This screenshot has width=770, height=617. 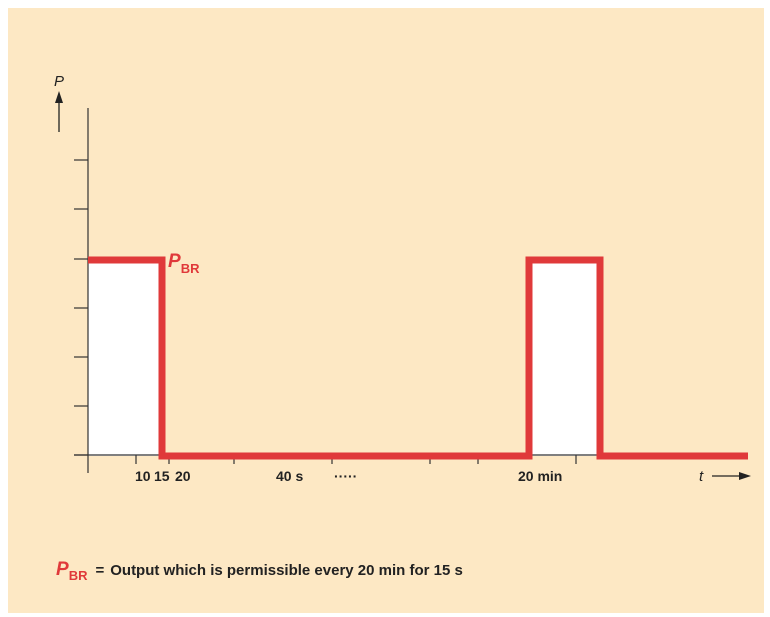 What do you see at coordinates (59, 111) in the screenshot?
I see `up-arrow-icon` at bounding box center [59, 111].